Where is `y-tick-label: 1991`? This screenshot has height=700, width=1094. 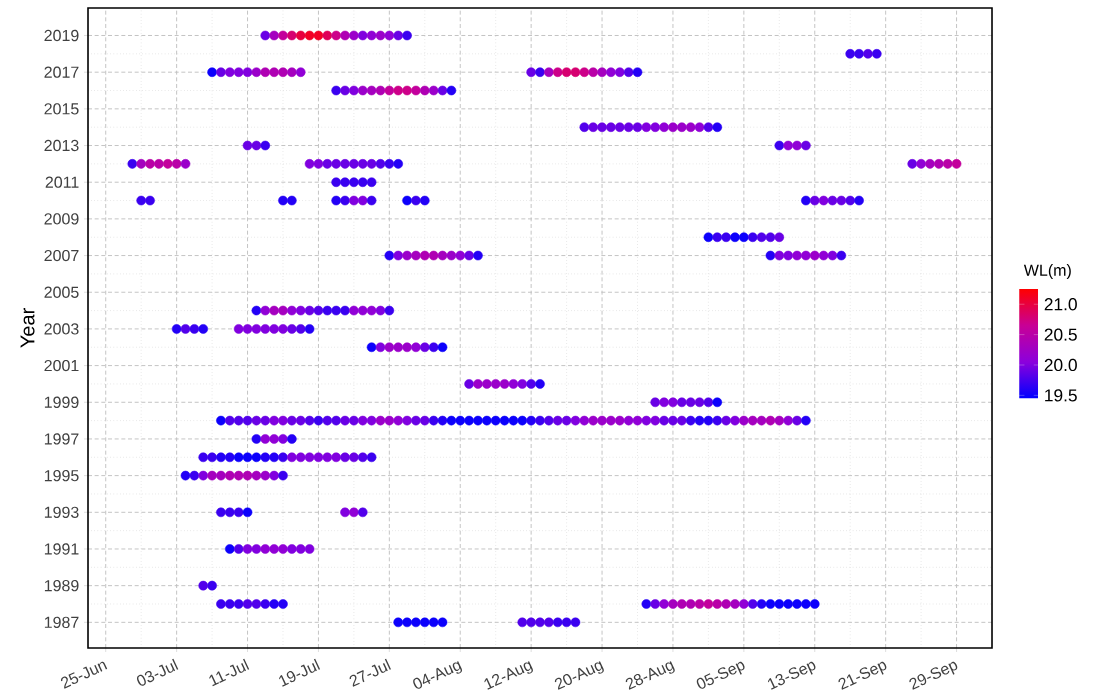
y-tick-label: 1991 is located at coordinates (61, 549).